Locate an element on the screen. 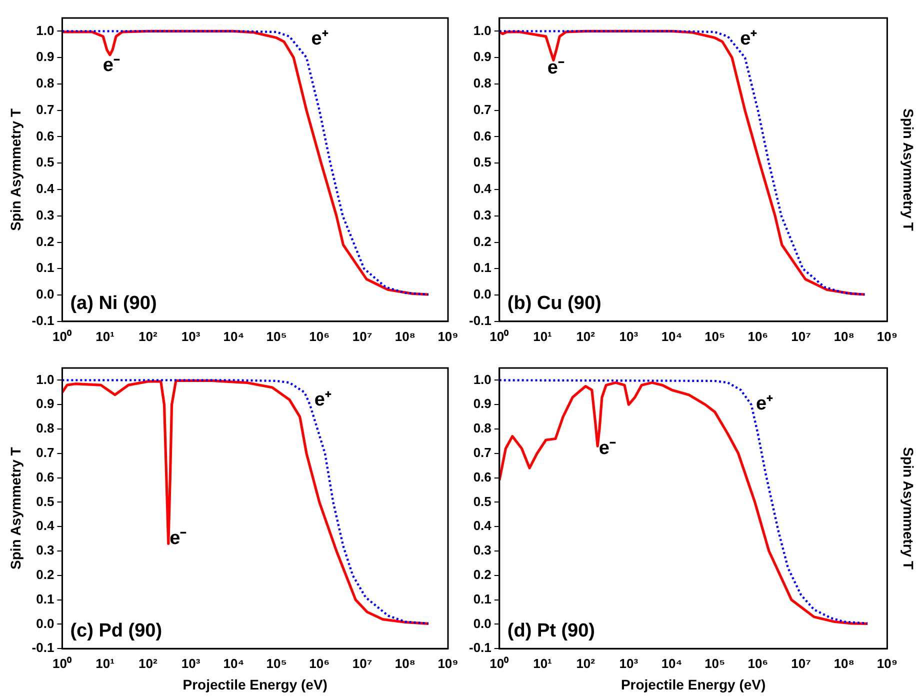 The height and width of the screenshot is (700, 924). annotation: (c) Pd (90) is located at coordinates (116, 631).